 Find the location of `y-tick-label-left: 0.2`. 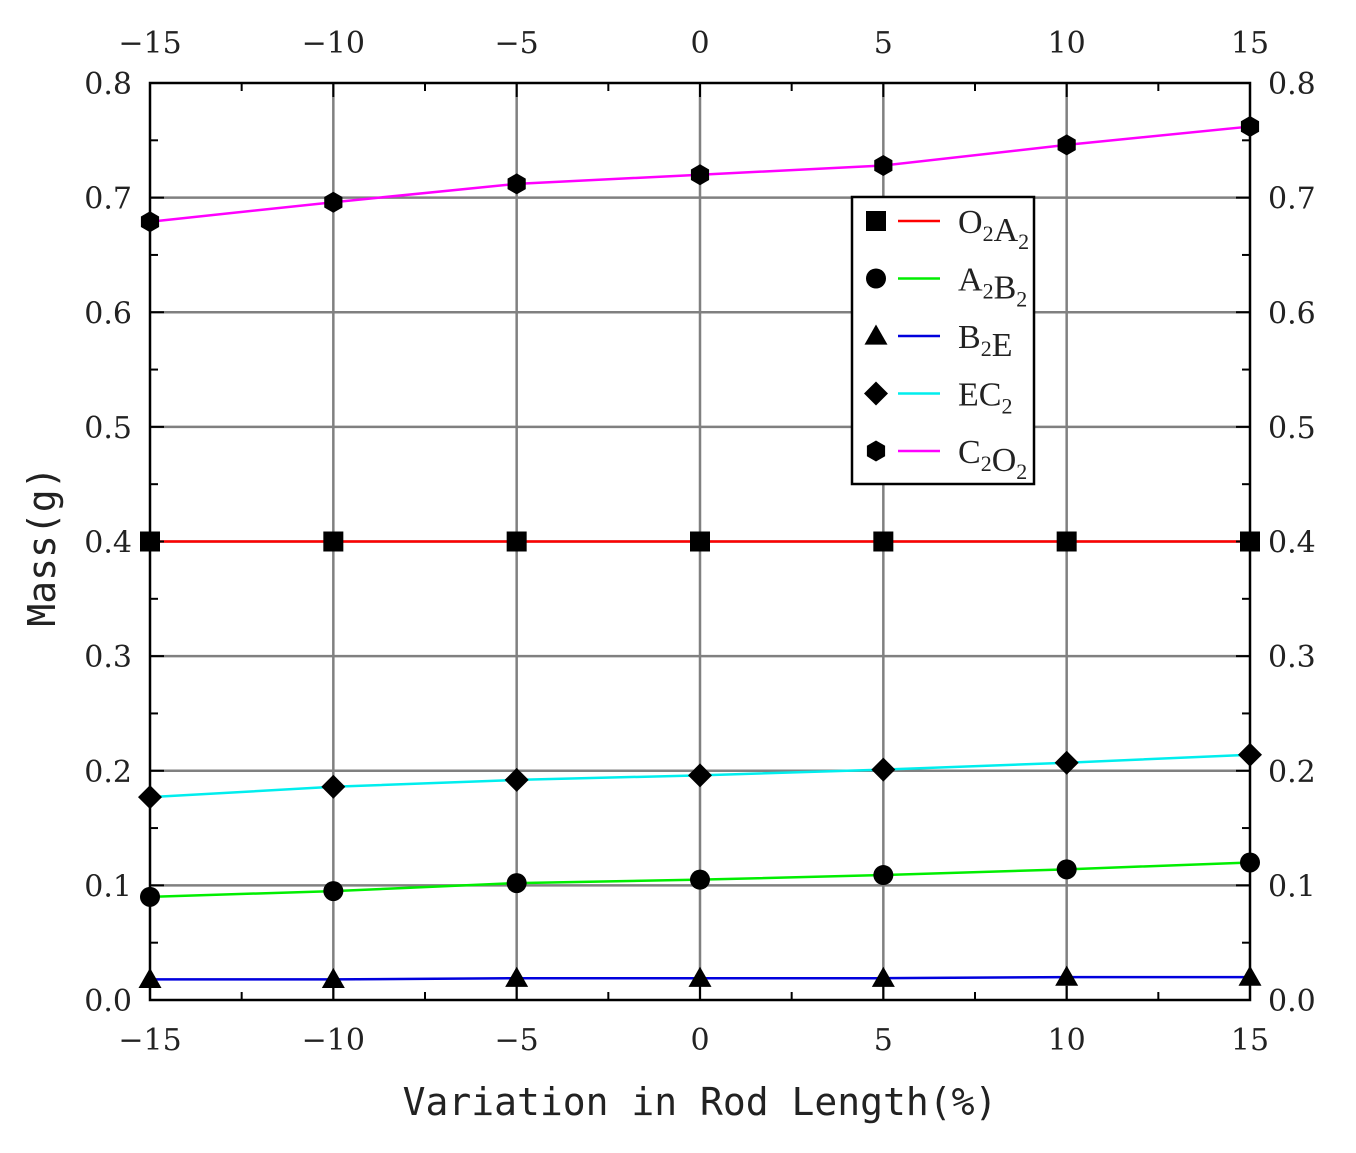

y-tick-label-left: 0.2 is located at coordinates (108, 772).